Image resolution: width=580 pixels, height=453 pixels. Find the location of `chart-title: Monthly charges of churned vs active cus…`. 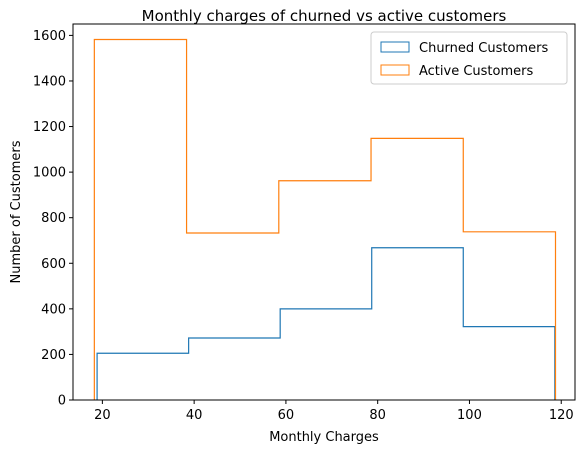

chart-title: Monthly charges of churned vs active cus… is located at coordinates (324, 16).